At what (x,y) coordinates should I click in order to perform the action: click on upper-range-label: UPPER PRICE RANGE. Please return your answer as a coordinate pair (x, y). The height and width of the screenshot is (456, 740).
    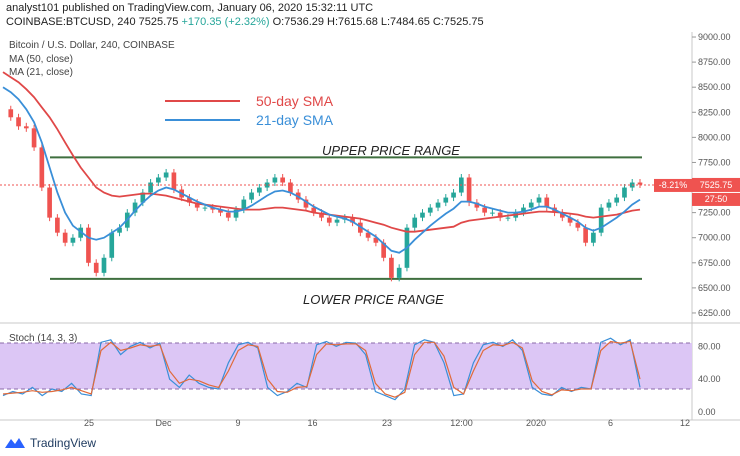
    Looking at the image, I should click on (391, 150).